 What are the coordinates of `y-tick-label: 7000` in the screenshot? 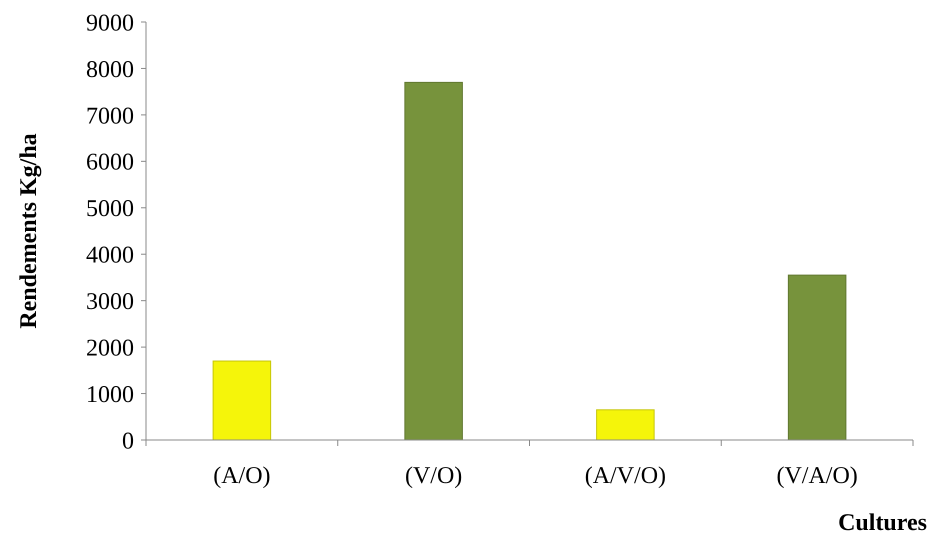 It's located at (110, 116).